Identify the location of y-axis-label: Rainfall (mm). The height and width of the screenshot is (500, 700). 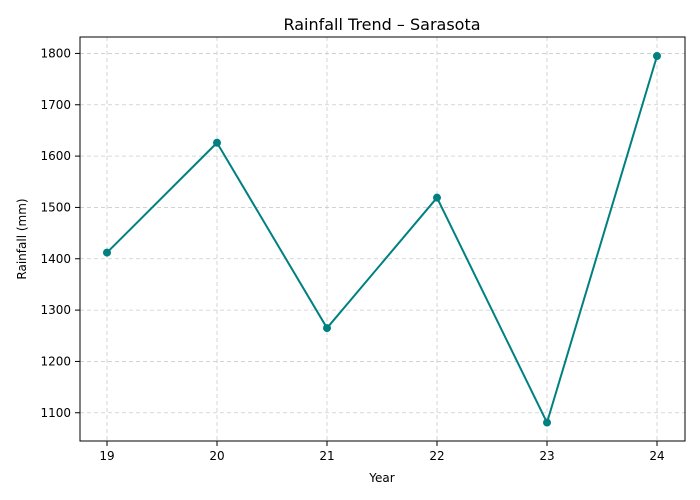
(22, 238).